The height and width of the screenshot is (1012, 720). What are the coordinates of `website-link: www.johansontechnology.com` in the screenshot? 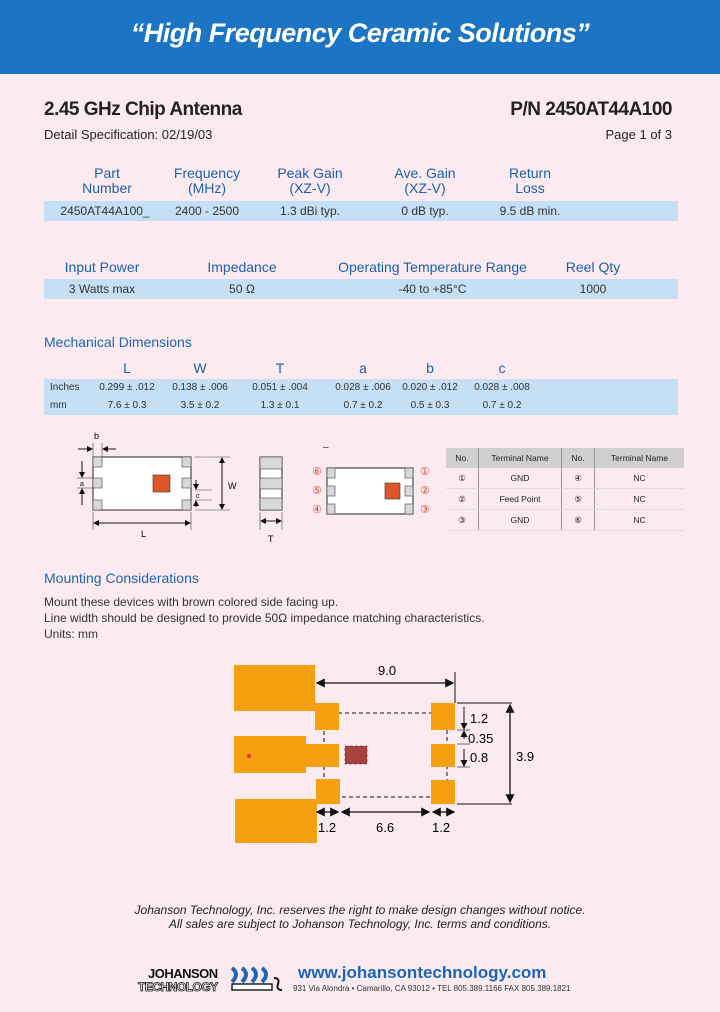 It's located at (422, 972).